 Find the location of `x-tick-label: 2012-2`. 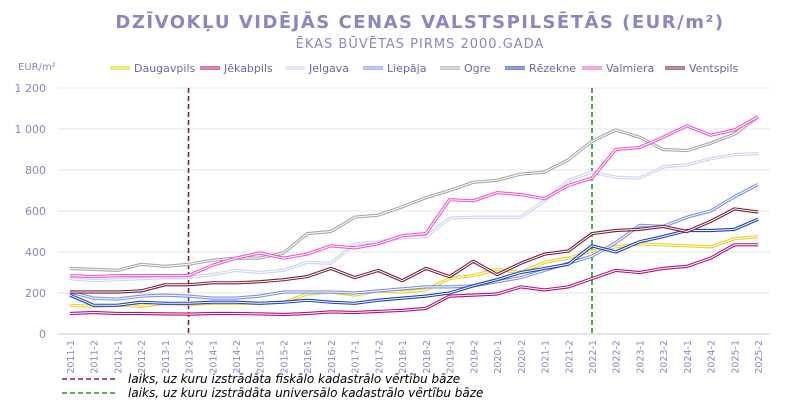

x-tick-label: 2012-2 is located at coordinates (142, 357).